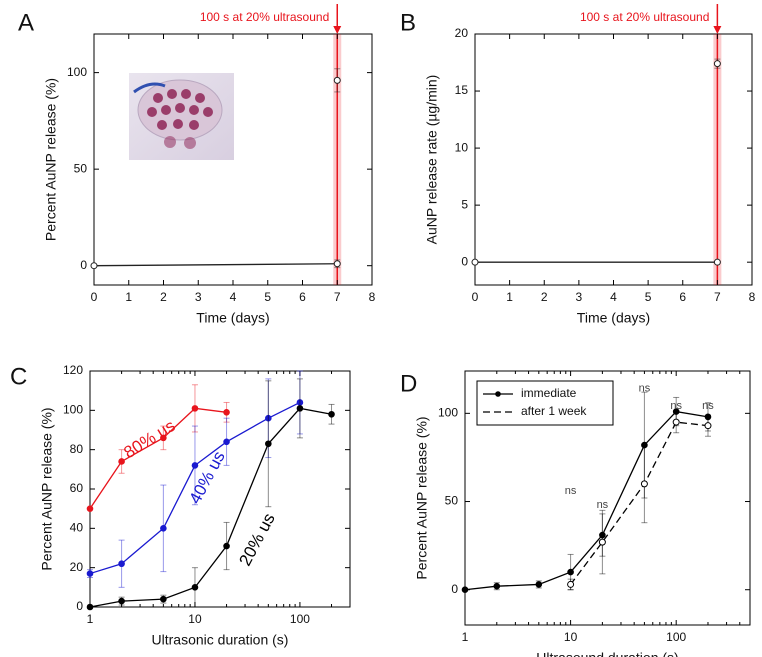 This screenshot has height=657, width=762. What do you see at coordinates (195, 619) in the screenshot?
I see `x-tick-label: 10` at bounding box center [195, 619].